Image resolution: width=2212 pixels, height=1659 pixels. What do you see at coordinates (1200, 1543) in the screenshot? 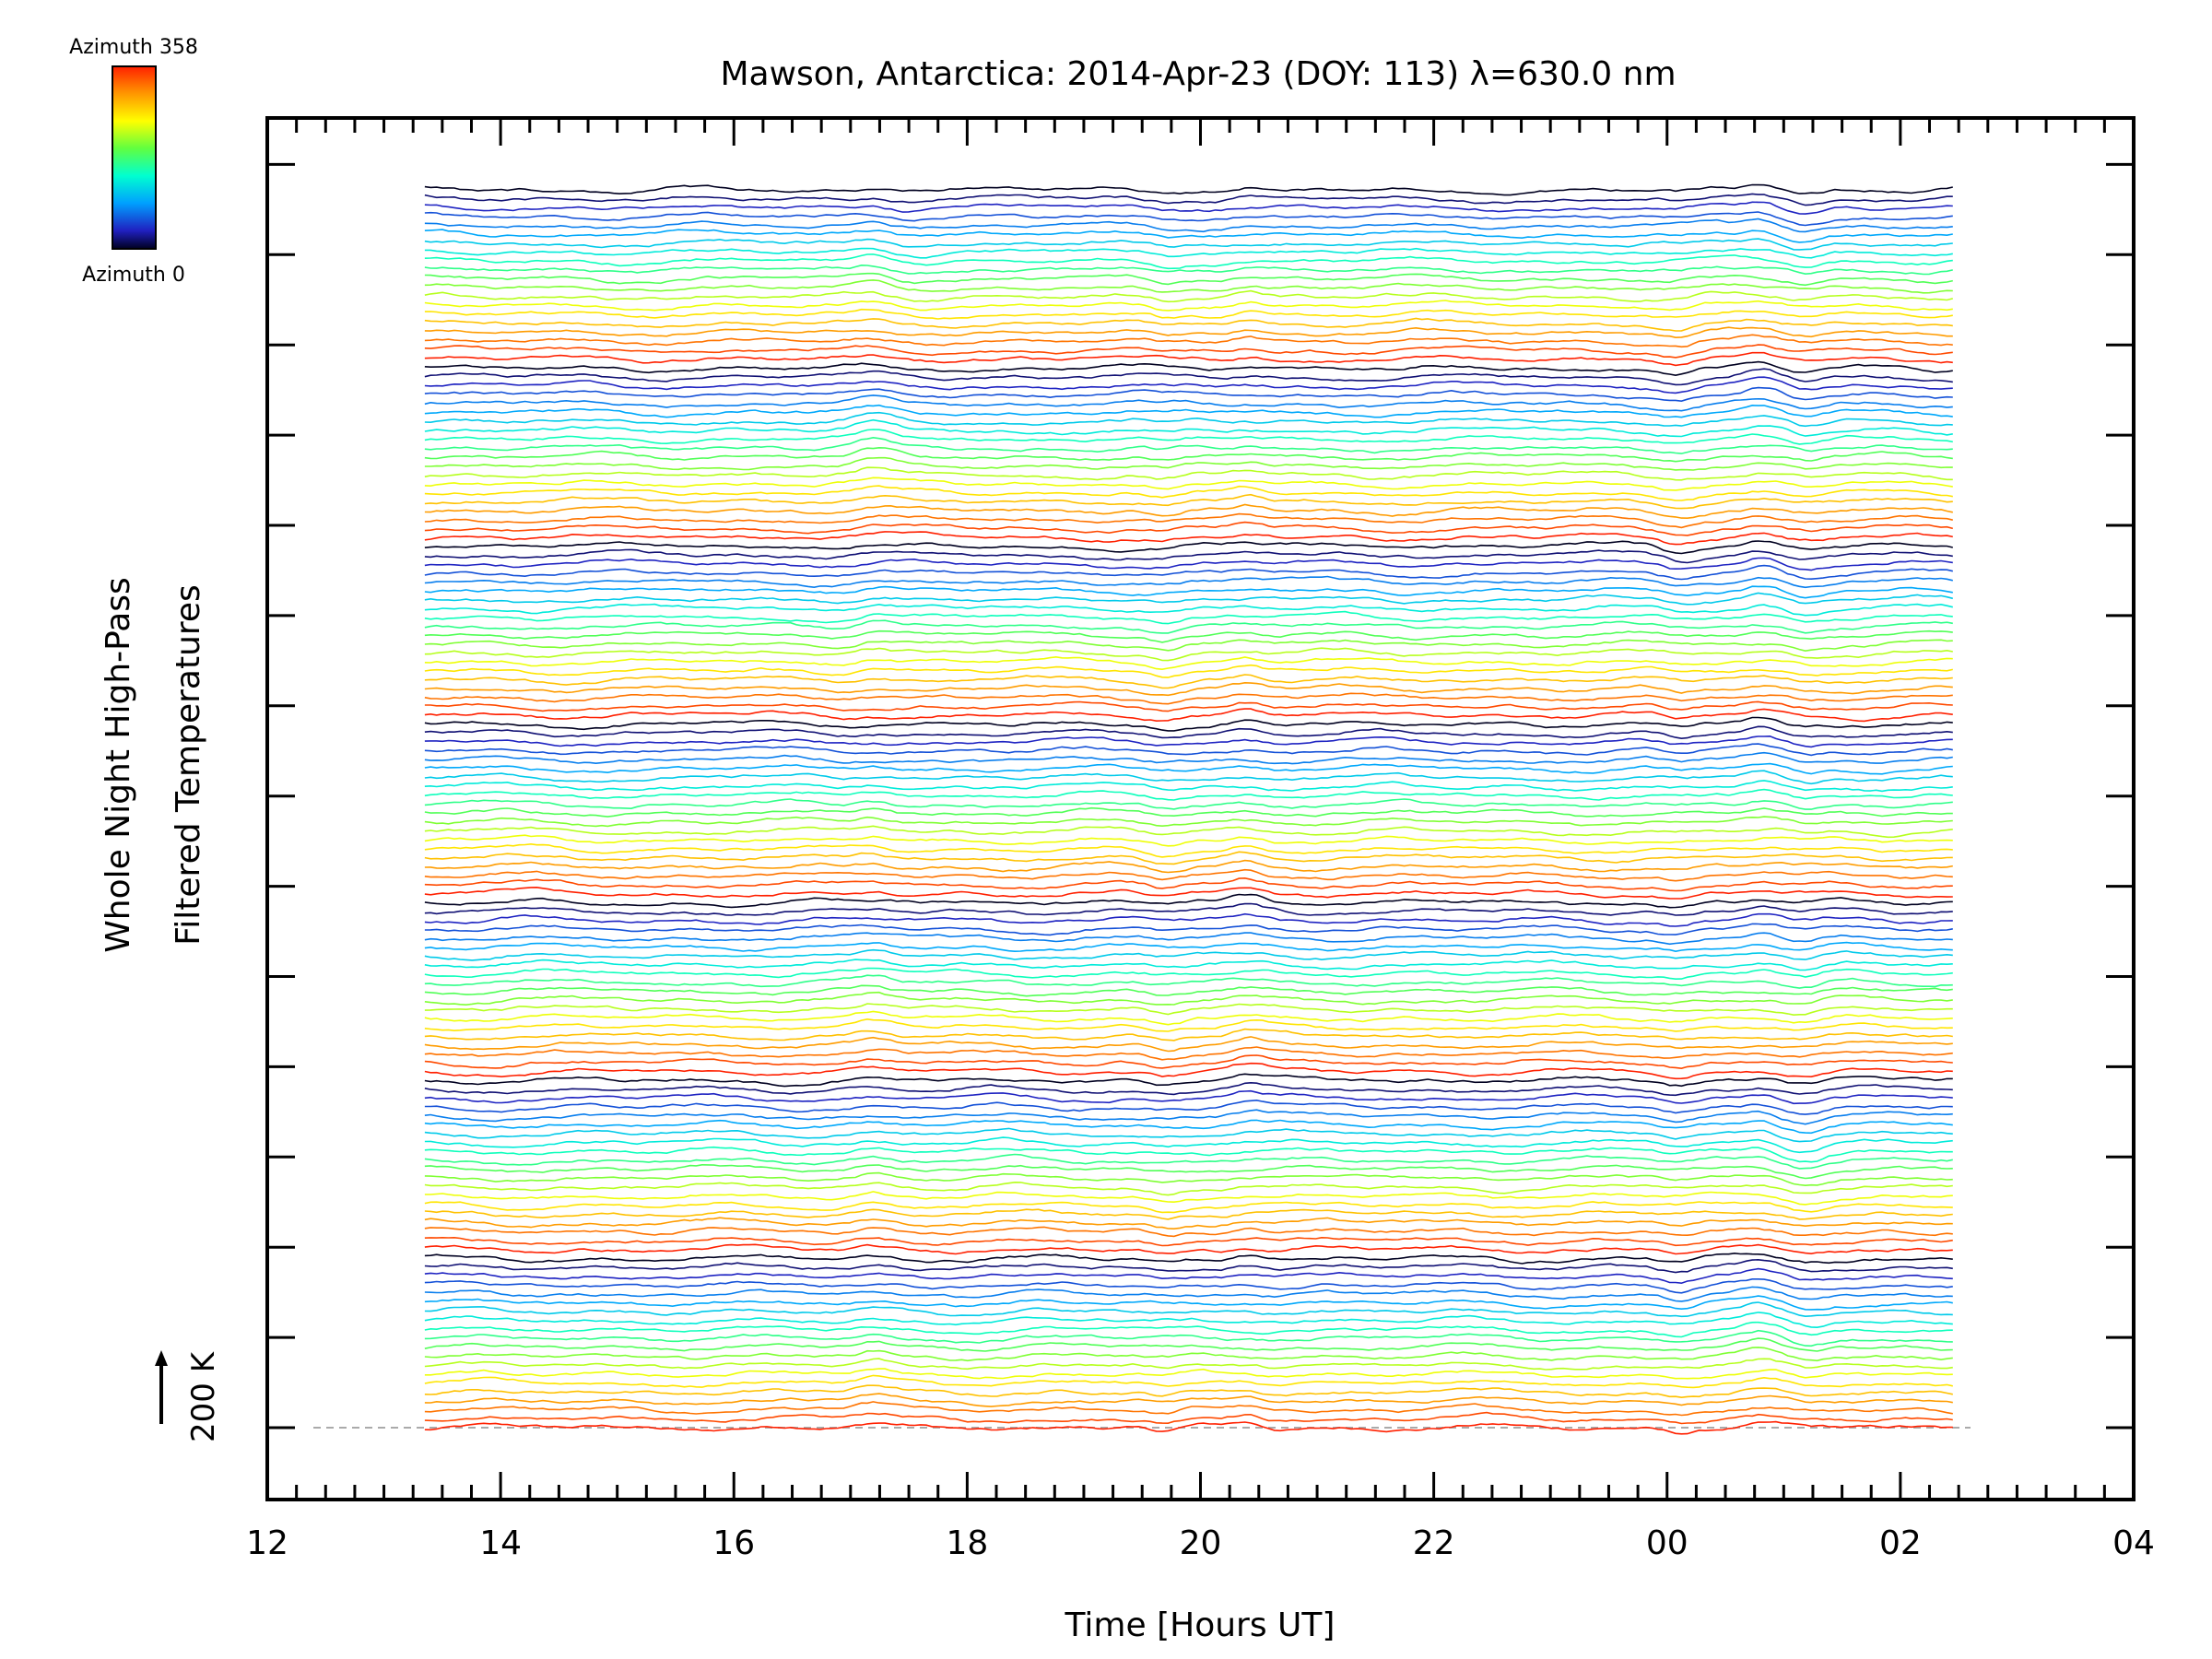
I see `x-tick-labels: 12 14 16 18 20 22 00 02 04` at bounding box center [1200, 1543].